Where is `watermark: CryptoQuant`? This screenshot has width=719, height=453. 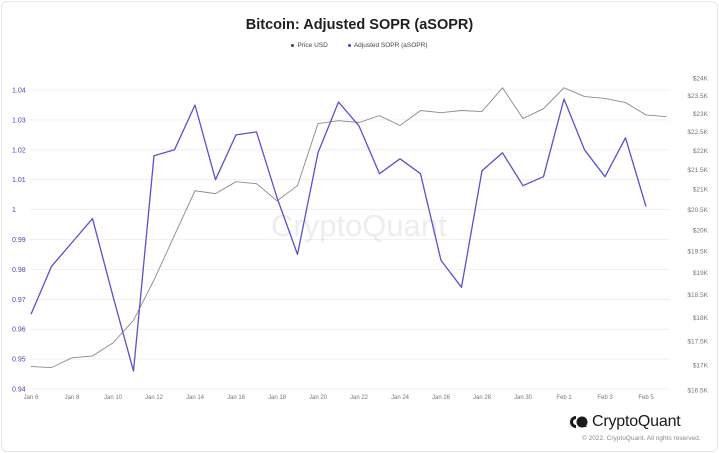 watermark: CryptoQuant is located at coordinates (359, 225).